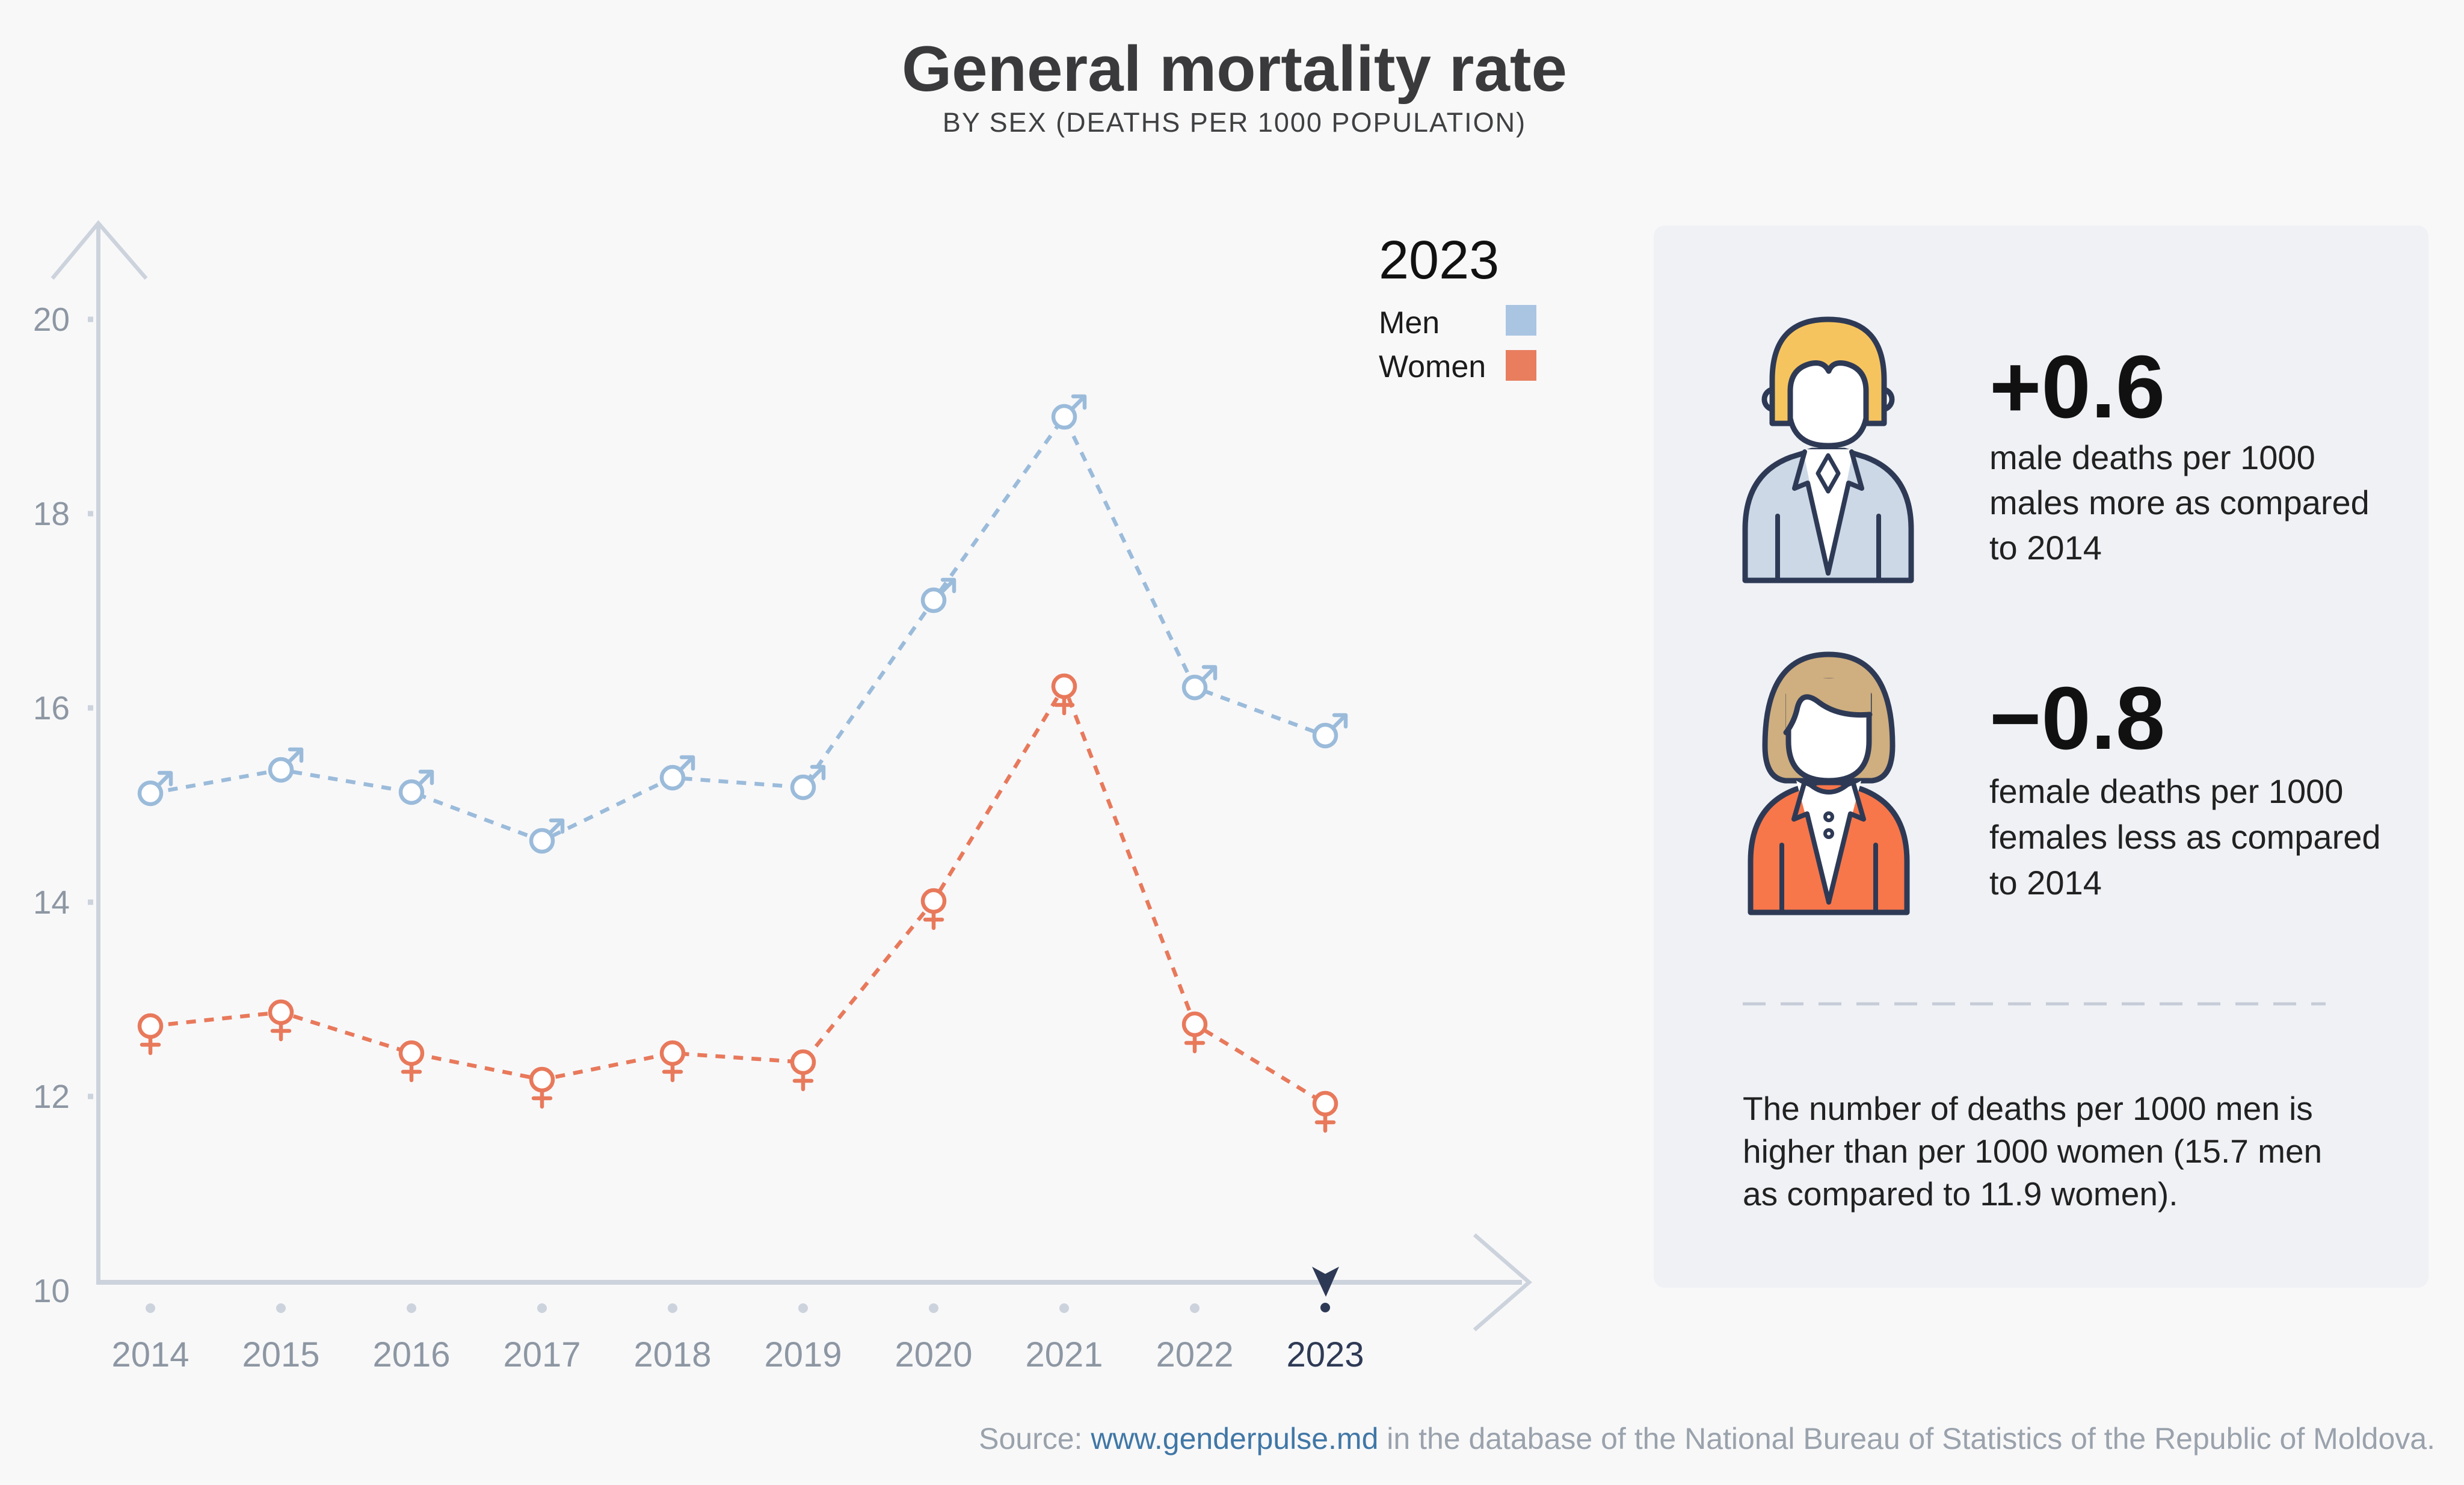 The width and height of the screenshot is (2464, 1485). What do you see at coordinates (2166, 791) in the screenshot?
I see `svg-text: female deaths per 1000` at bounding box center [2166, 791].